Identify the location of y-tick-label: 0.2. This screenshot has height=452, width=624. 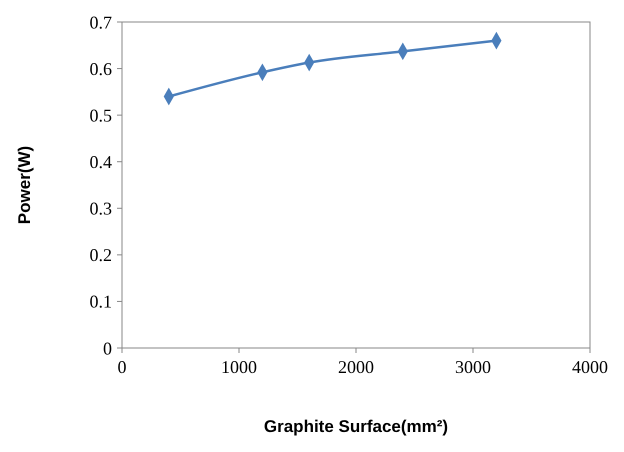
(101, 255).